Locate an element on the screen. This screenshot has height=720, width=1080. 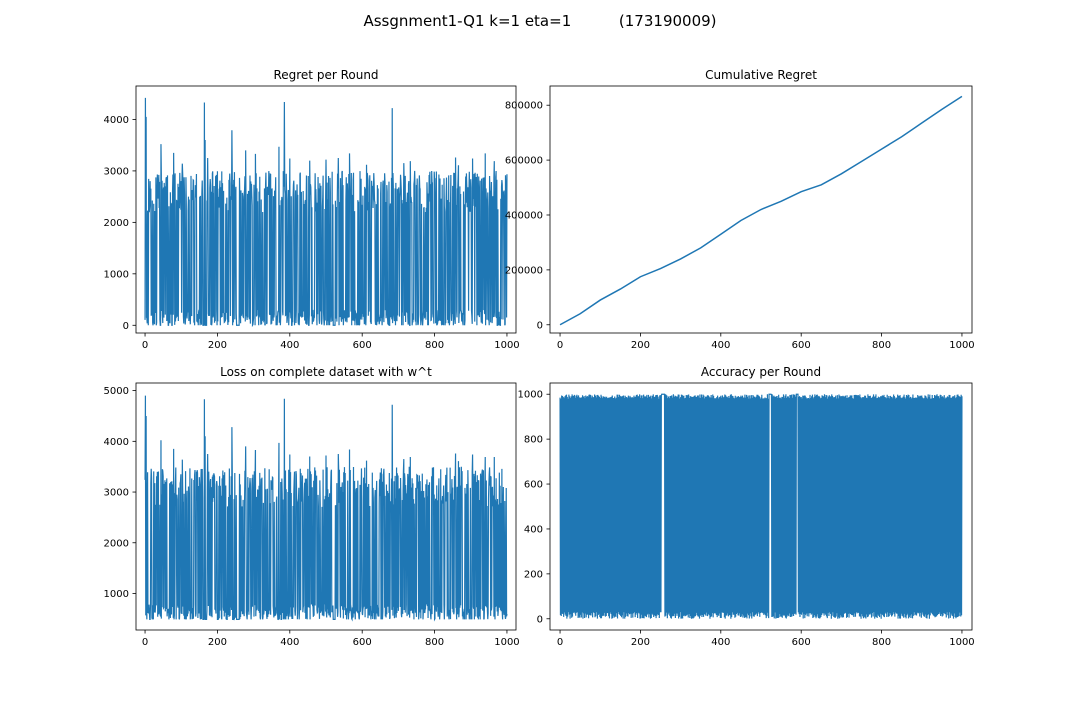
subplot-title: Cumulative Regret is located at coordinates (761, 75).